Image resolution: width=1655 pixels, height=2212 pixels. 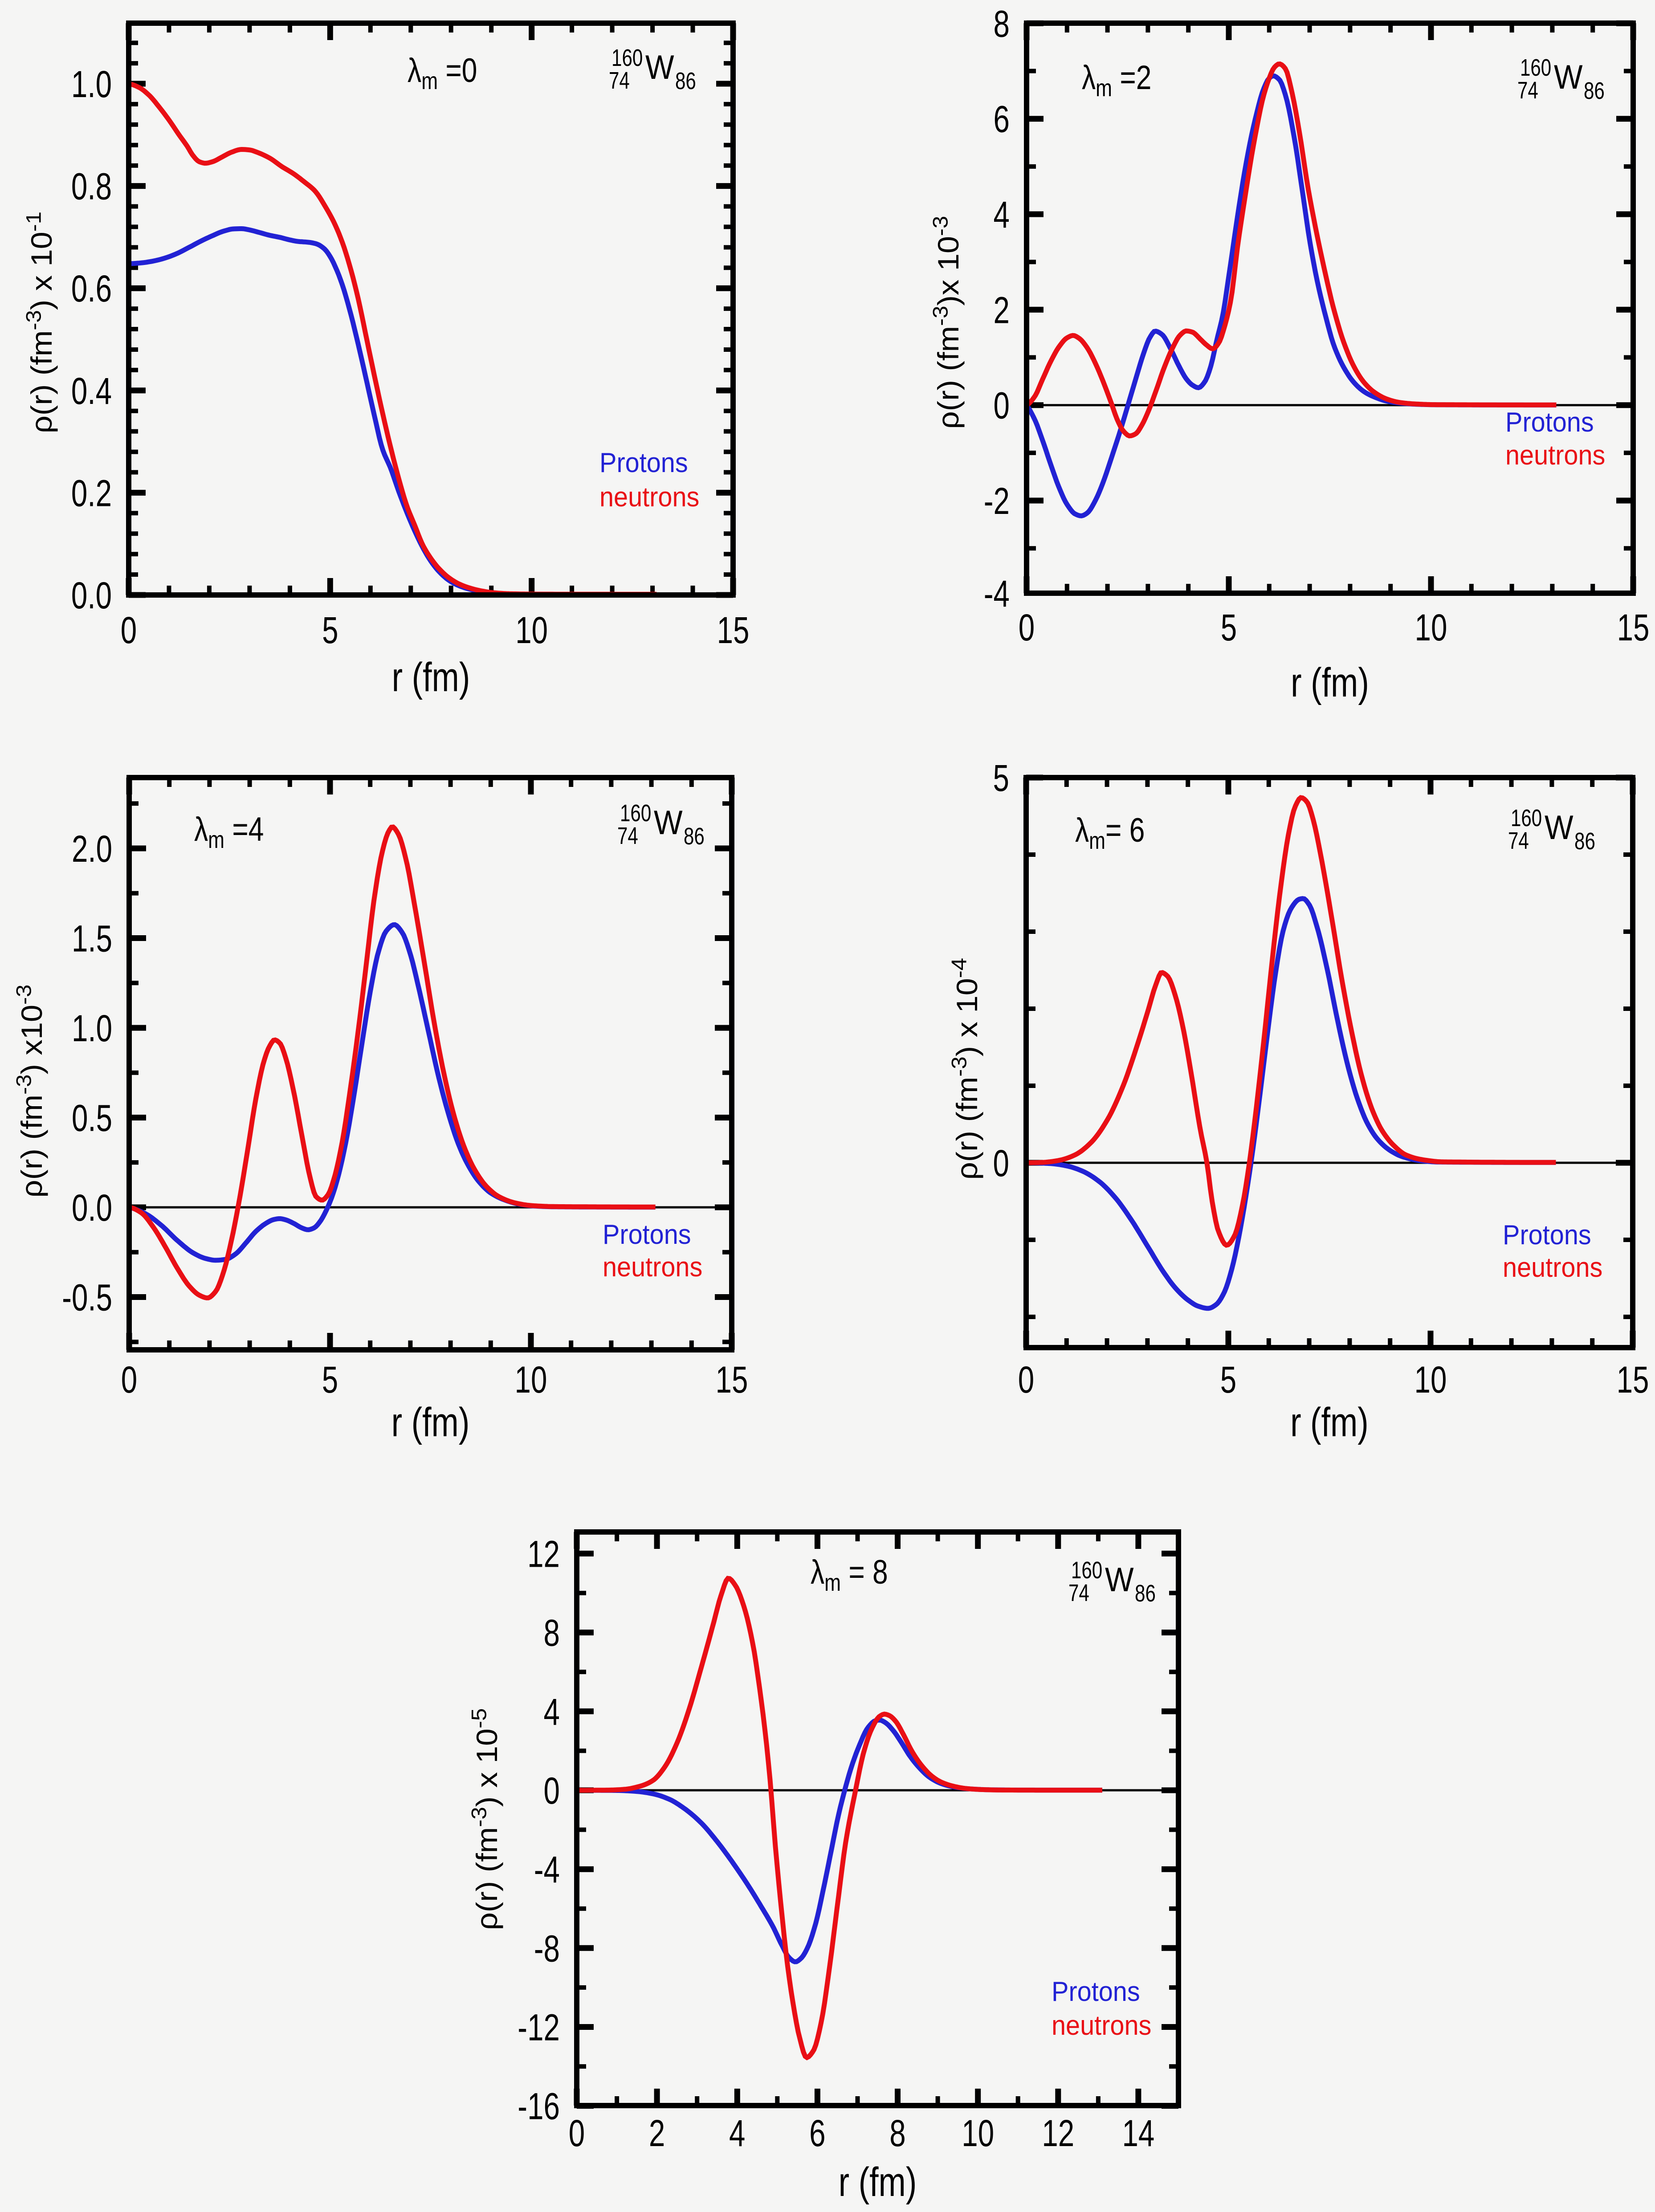 I want to click on svg-text: 0.2, so click(x=91, y=493).